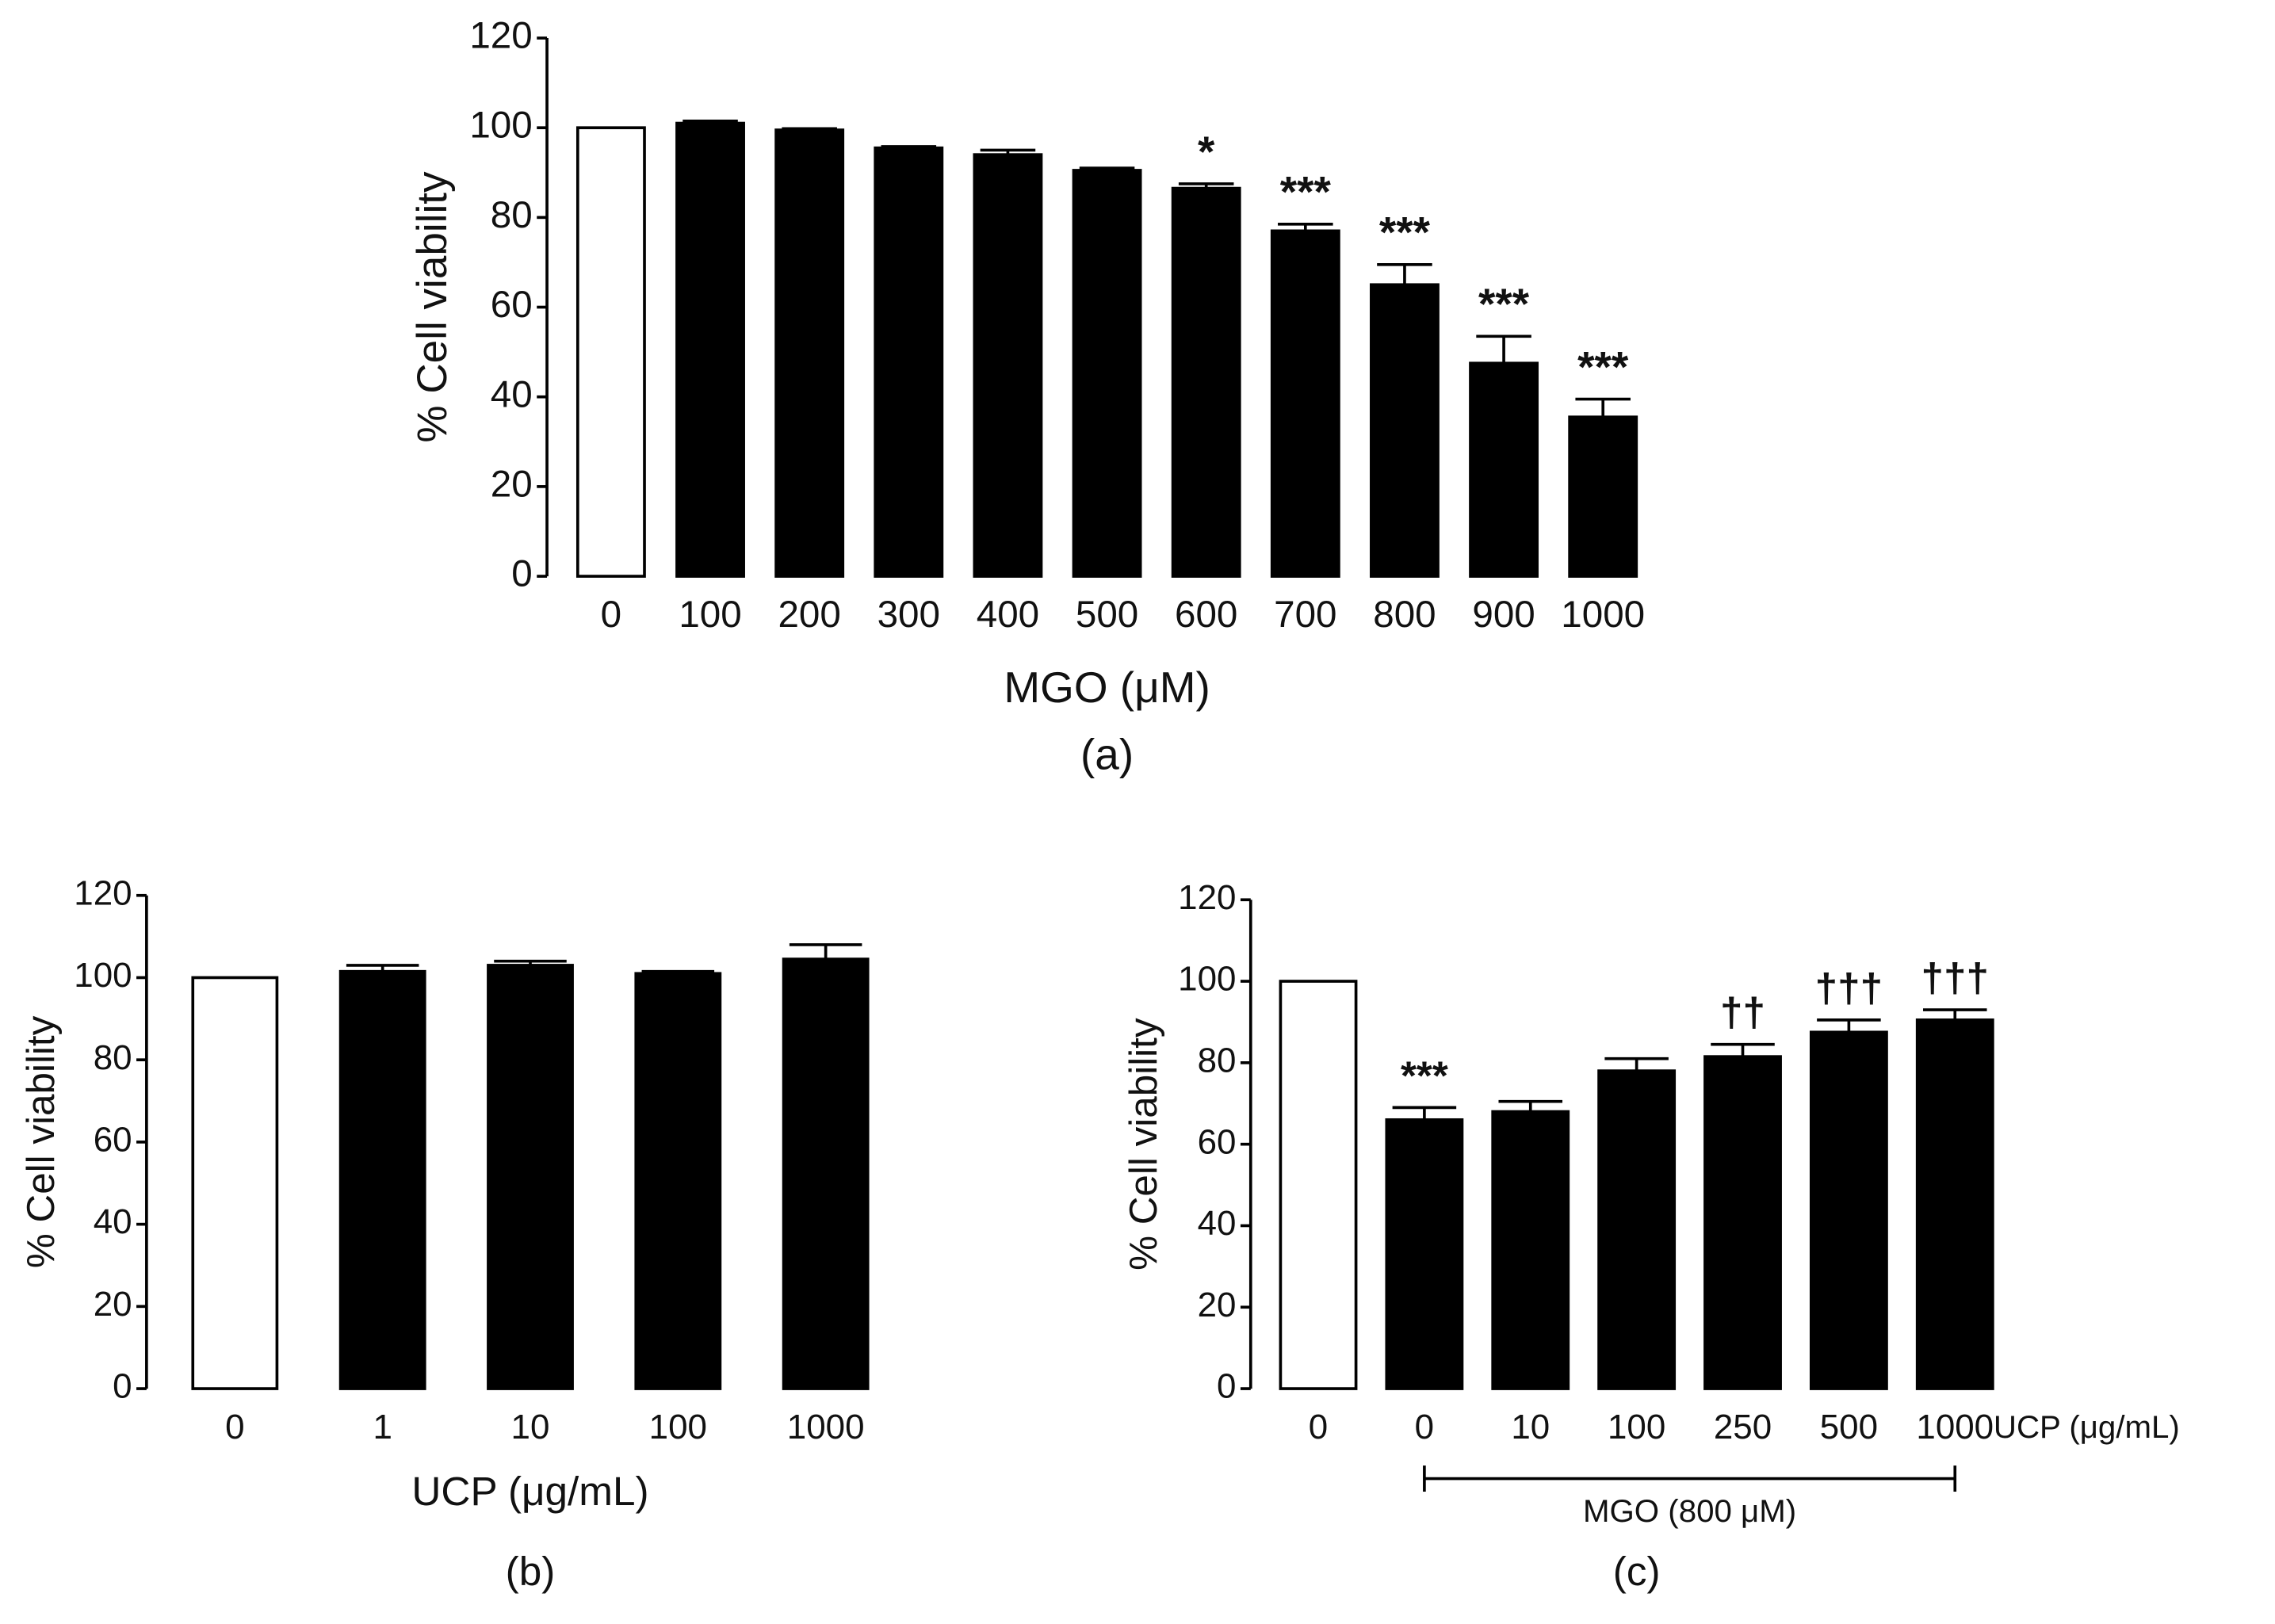 The image size is (2275, 1624). Describe the element at coordinates (1742, 1013) in the screenshot. I see `significance-label: ††` at that location.